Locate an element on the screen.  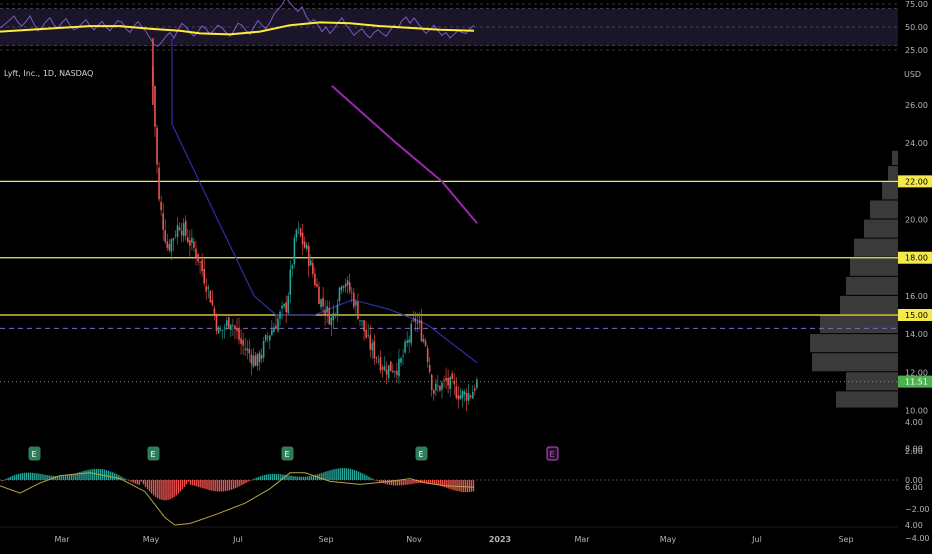
rsi-tick-label: 75.00 is located at coordinates (916, 4).